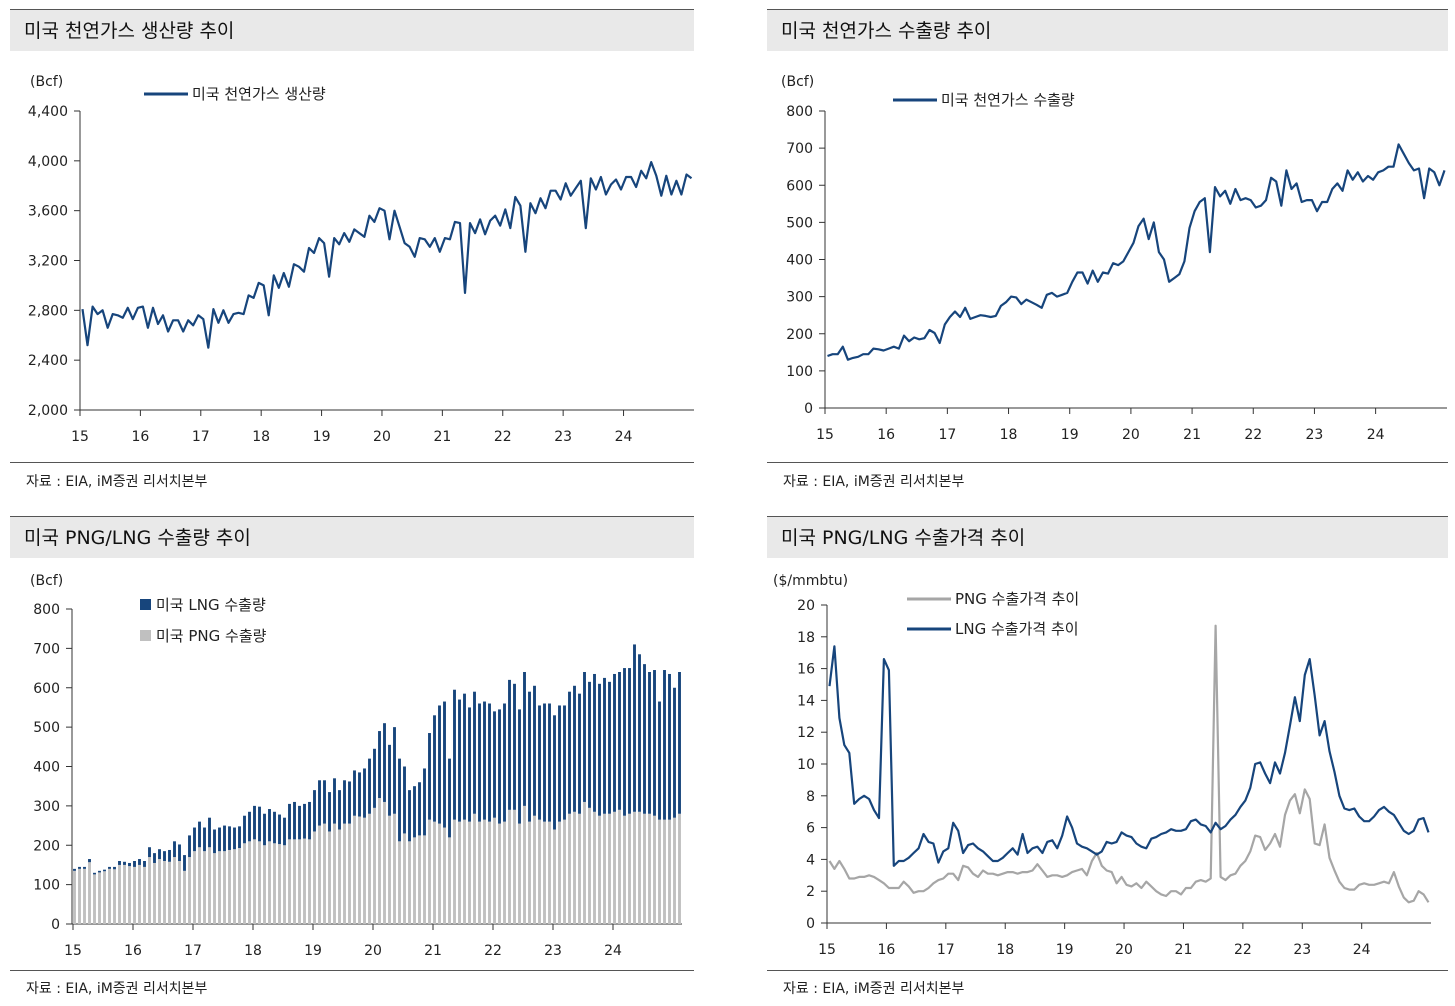  Describe the element at coordinates (806, 733) in the screenshot. I see `y-tick-label: 12` at that location.